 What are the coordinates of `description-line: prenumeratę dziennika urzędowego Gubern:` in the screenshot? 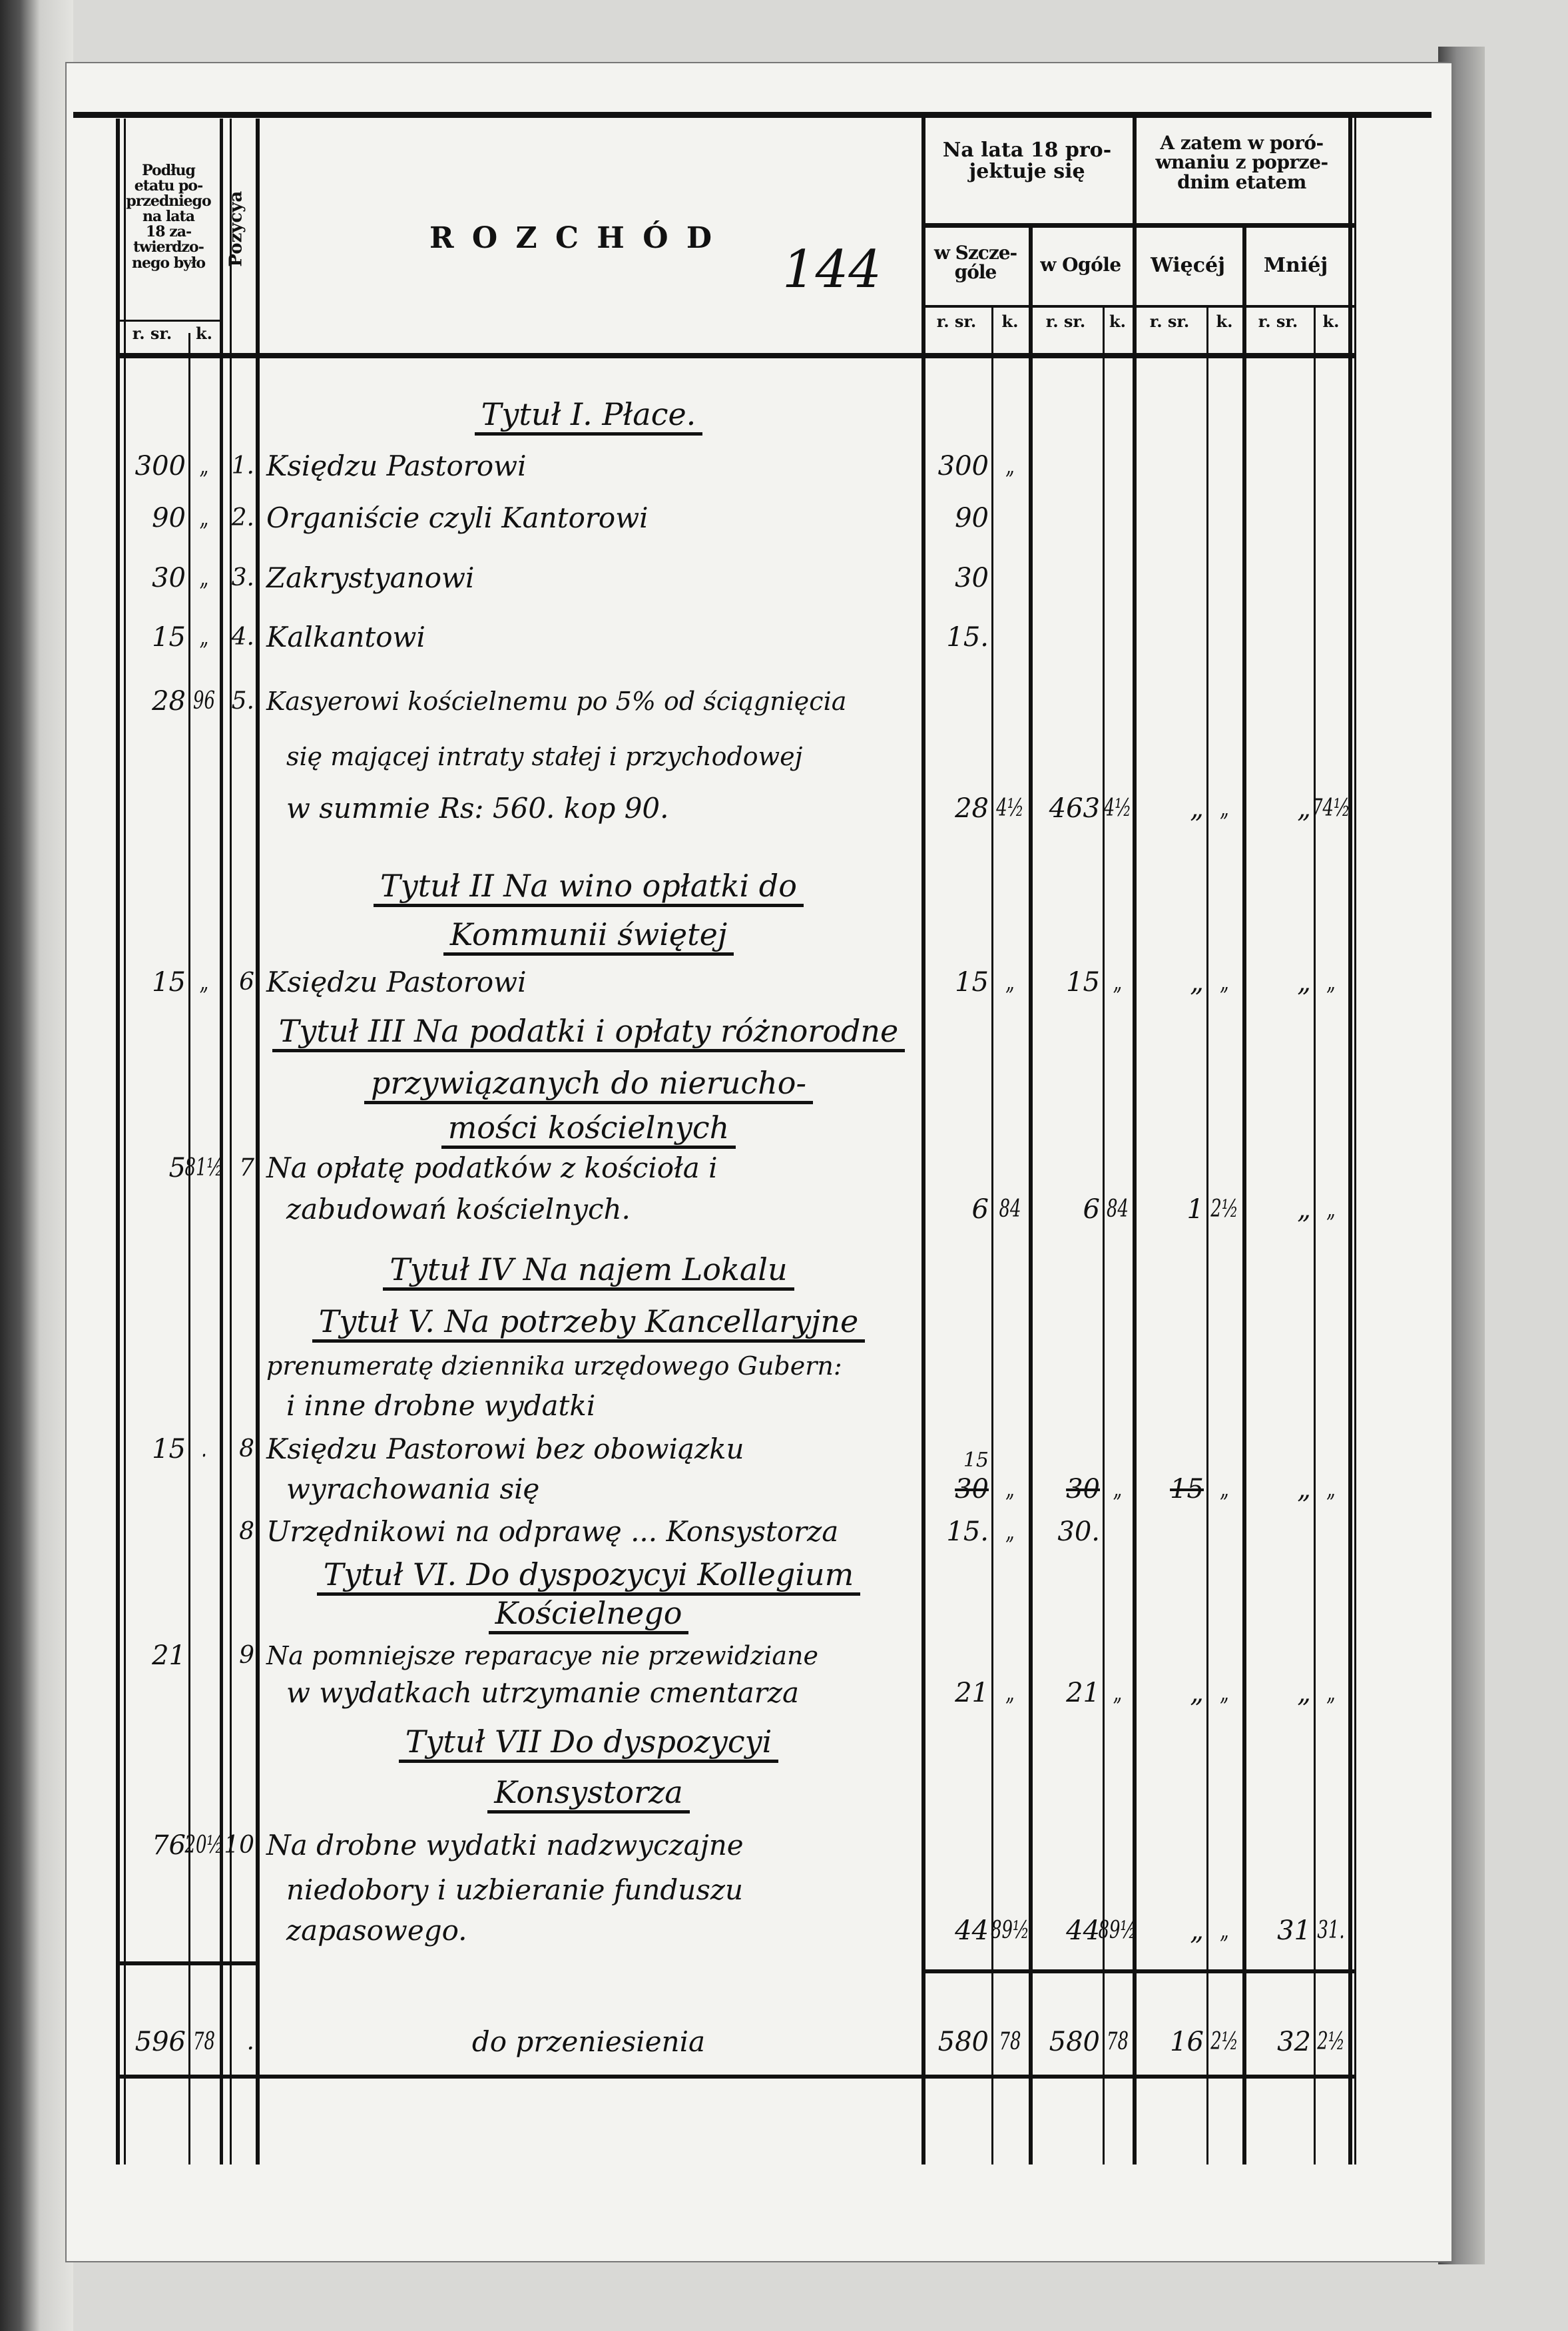 It's located at (554, 1366).